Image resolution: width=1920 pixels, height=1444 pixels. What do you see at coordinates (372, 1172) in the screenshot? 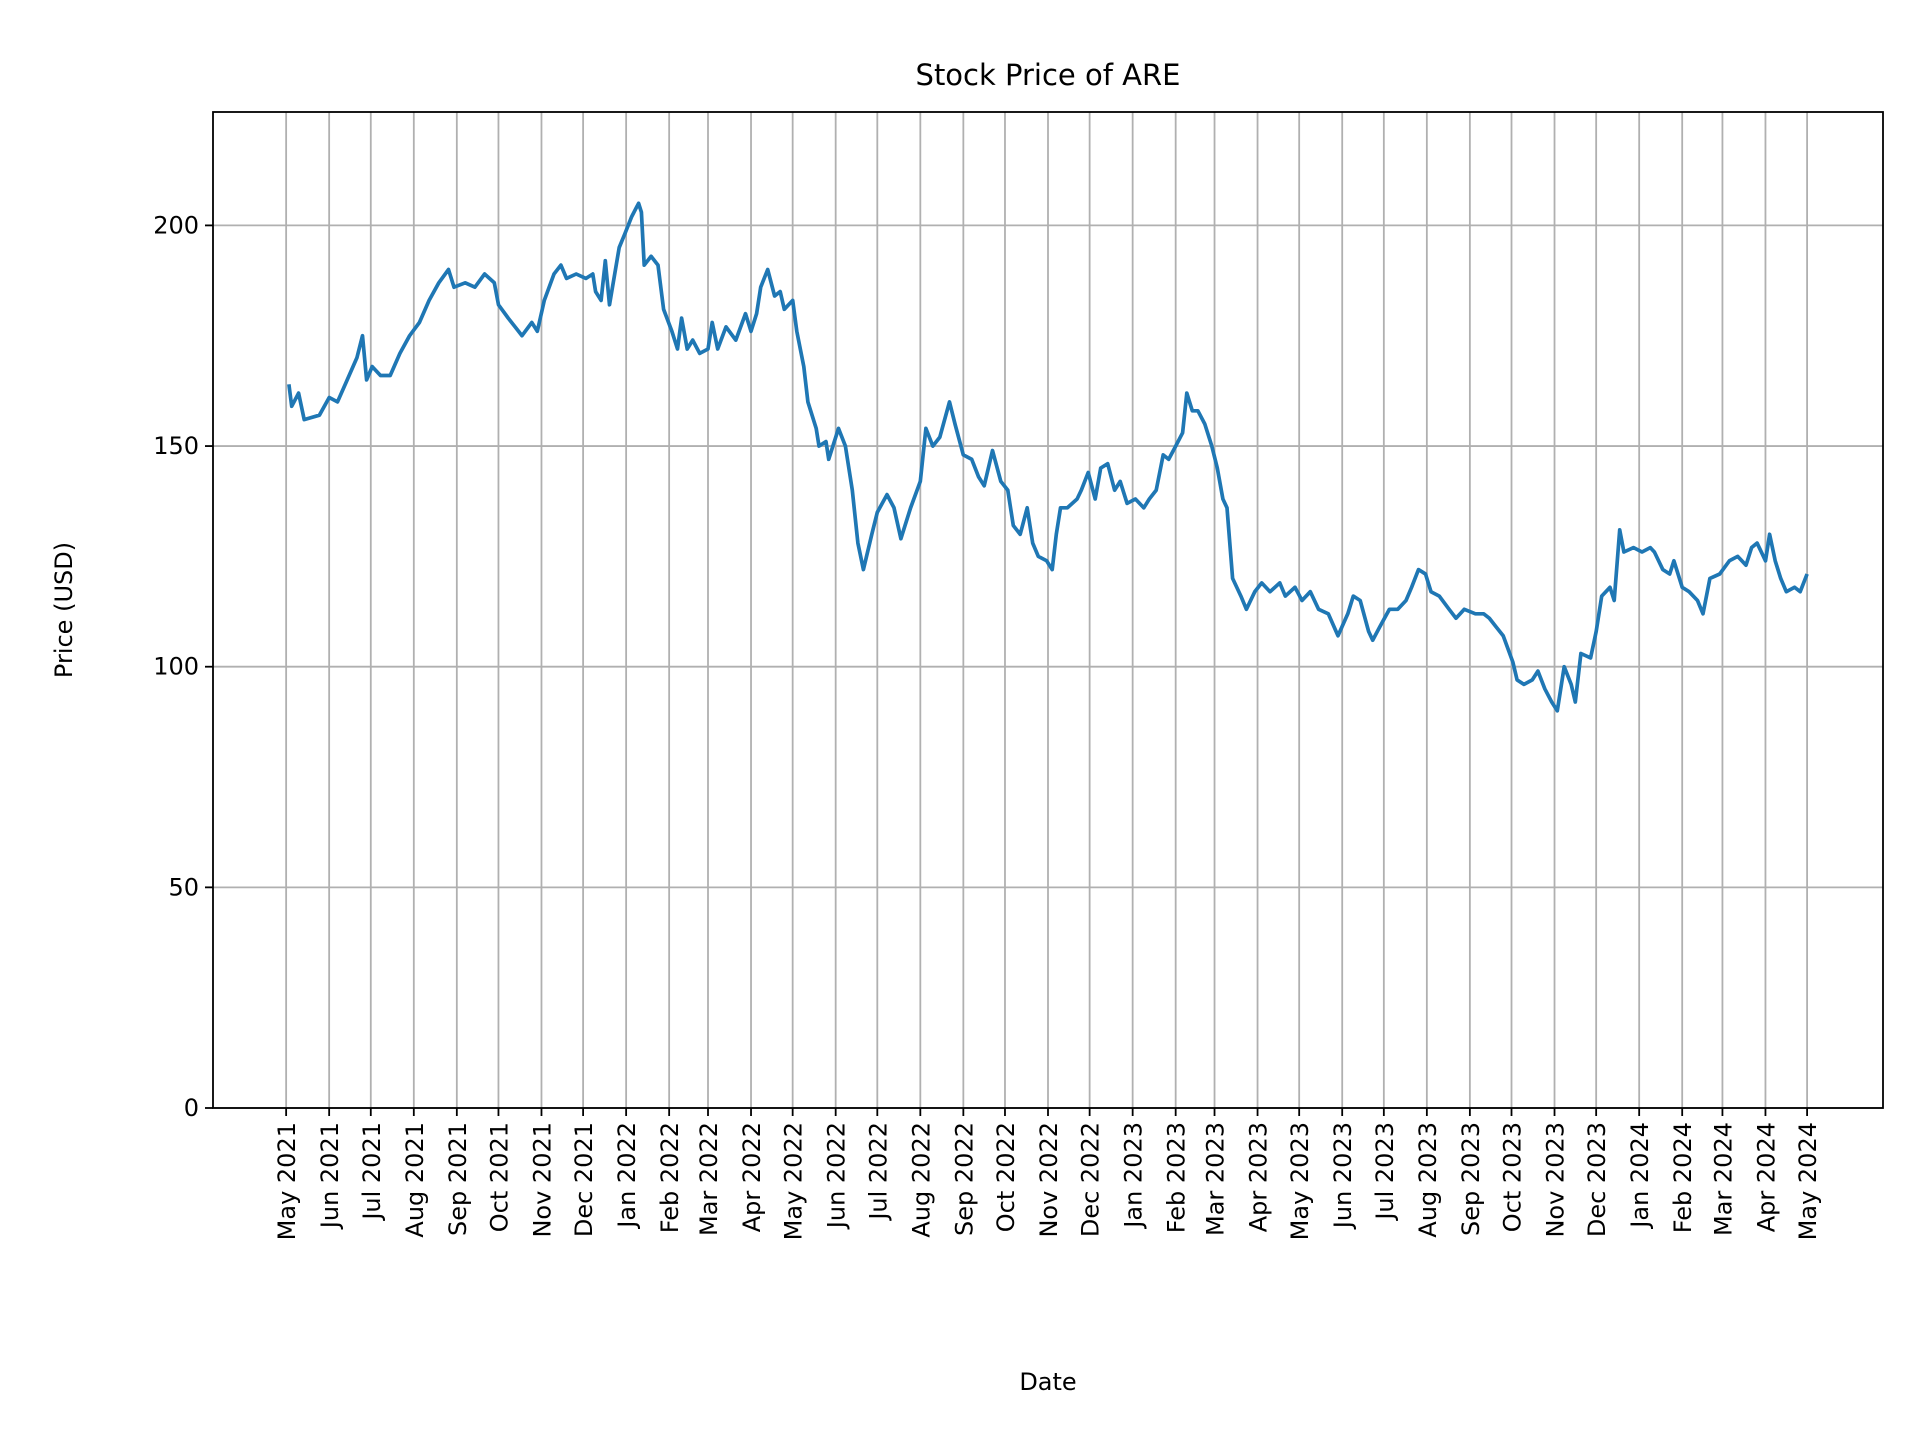
I see `x-tick-label: Jul 2021` at bounding box center [372, 1172].